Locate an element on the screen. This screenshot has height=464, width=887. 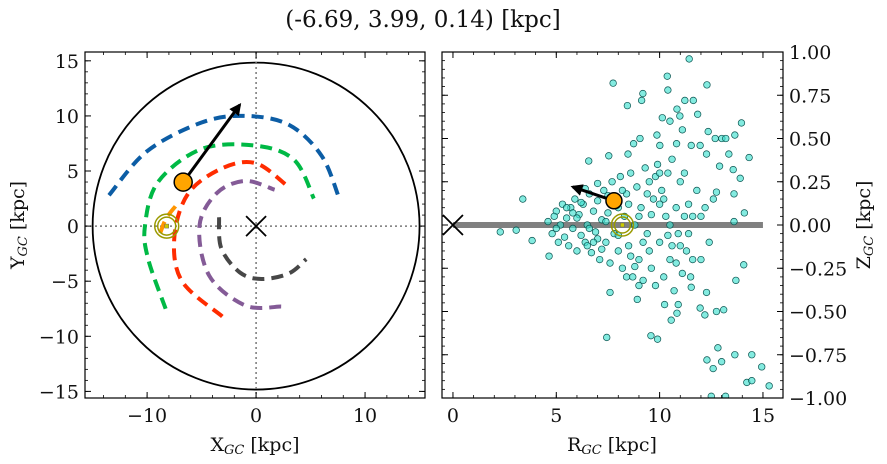
sun-outer-ring is located at coordinates (622, 225).